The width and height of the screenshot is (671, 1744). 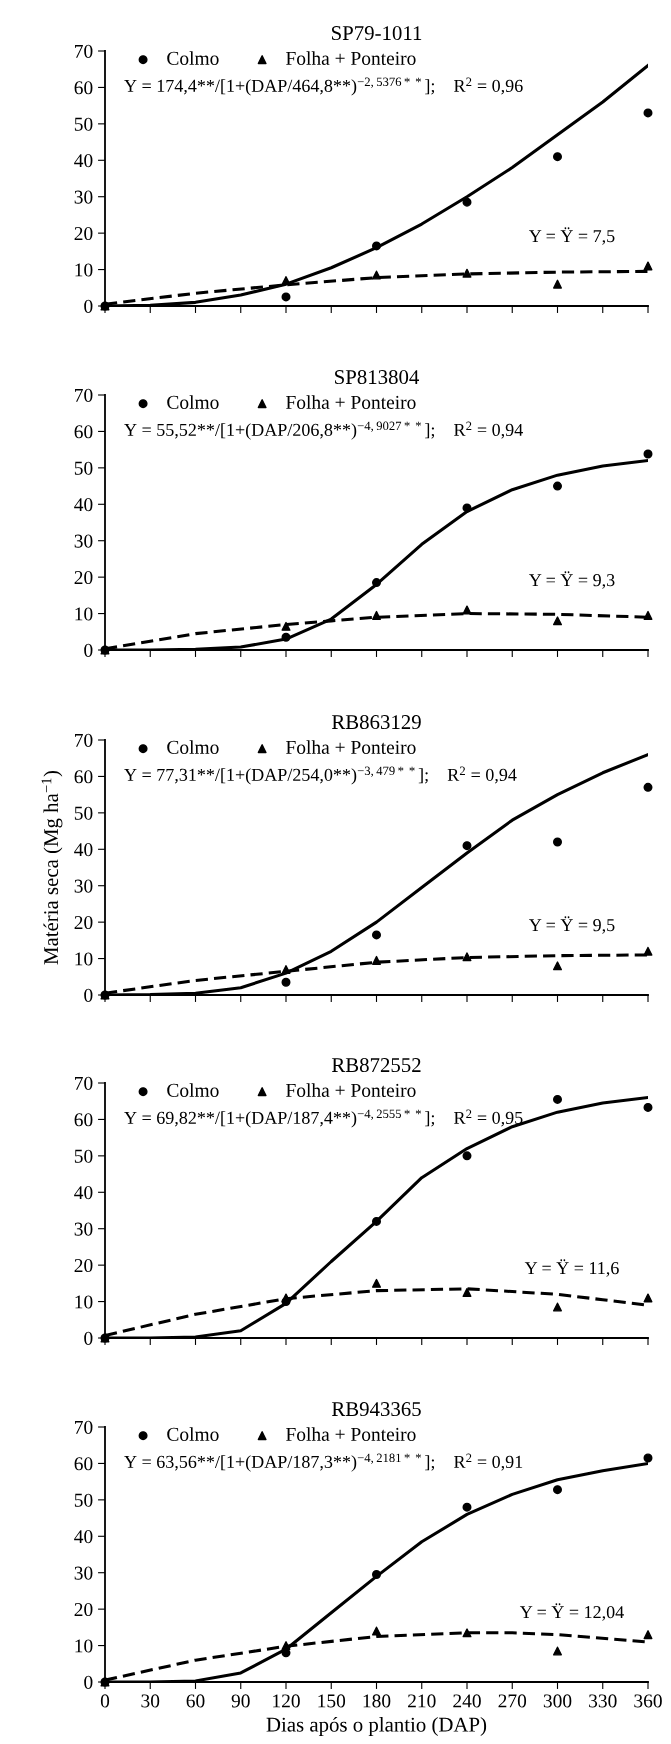 I want to click on annotation: Y = Ÿ = 12,04, so click(x=571, y=1612).